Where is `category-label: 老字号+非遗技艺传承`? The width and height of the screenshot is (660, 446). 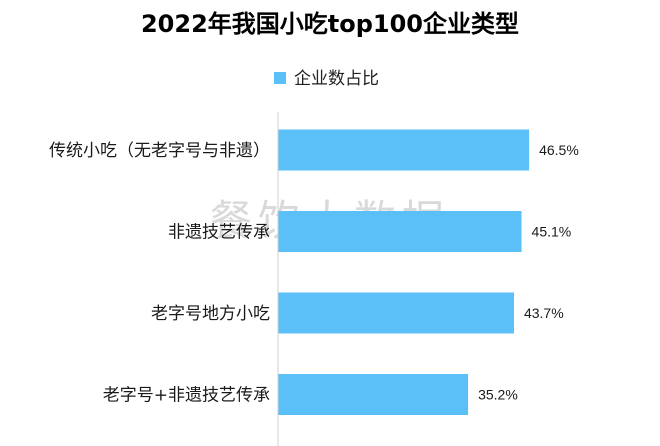 category-label: 老字号+非遗技艺传承 is located at coordinates (186, 396).